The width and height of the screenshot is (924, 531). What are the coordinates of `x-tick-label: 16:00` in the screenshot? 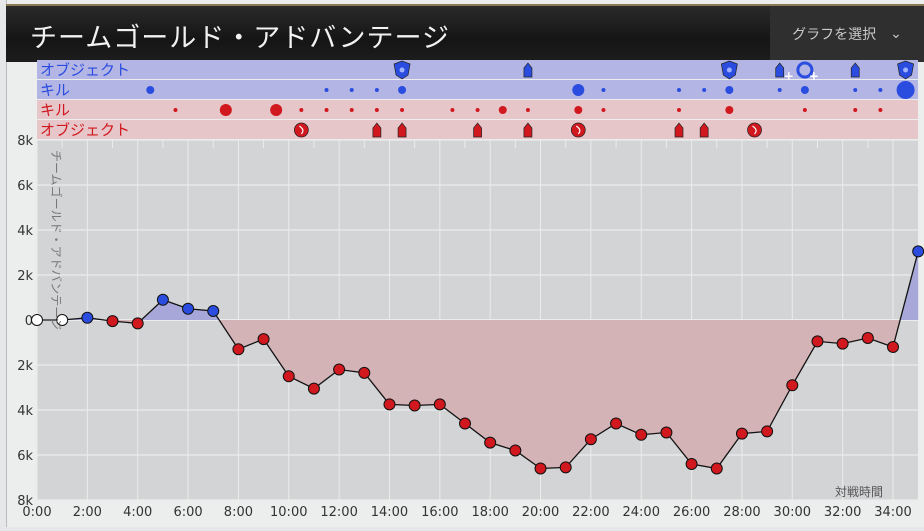 It's located at (439, 512).